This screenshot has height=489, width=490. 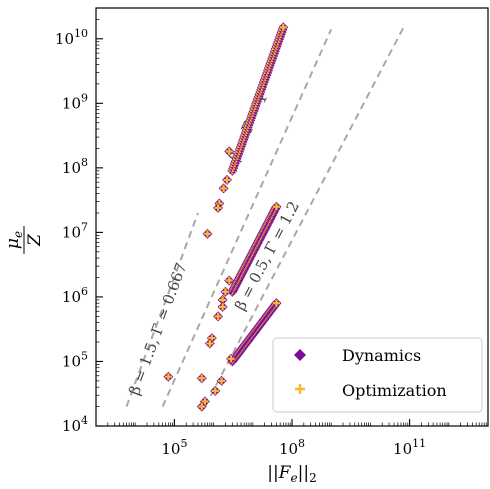 I want to click on legend: Dynamics Optimization, so click(x=377, y=375).